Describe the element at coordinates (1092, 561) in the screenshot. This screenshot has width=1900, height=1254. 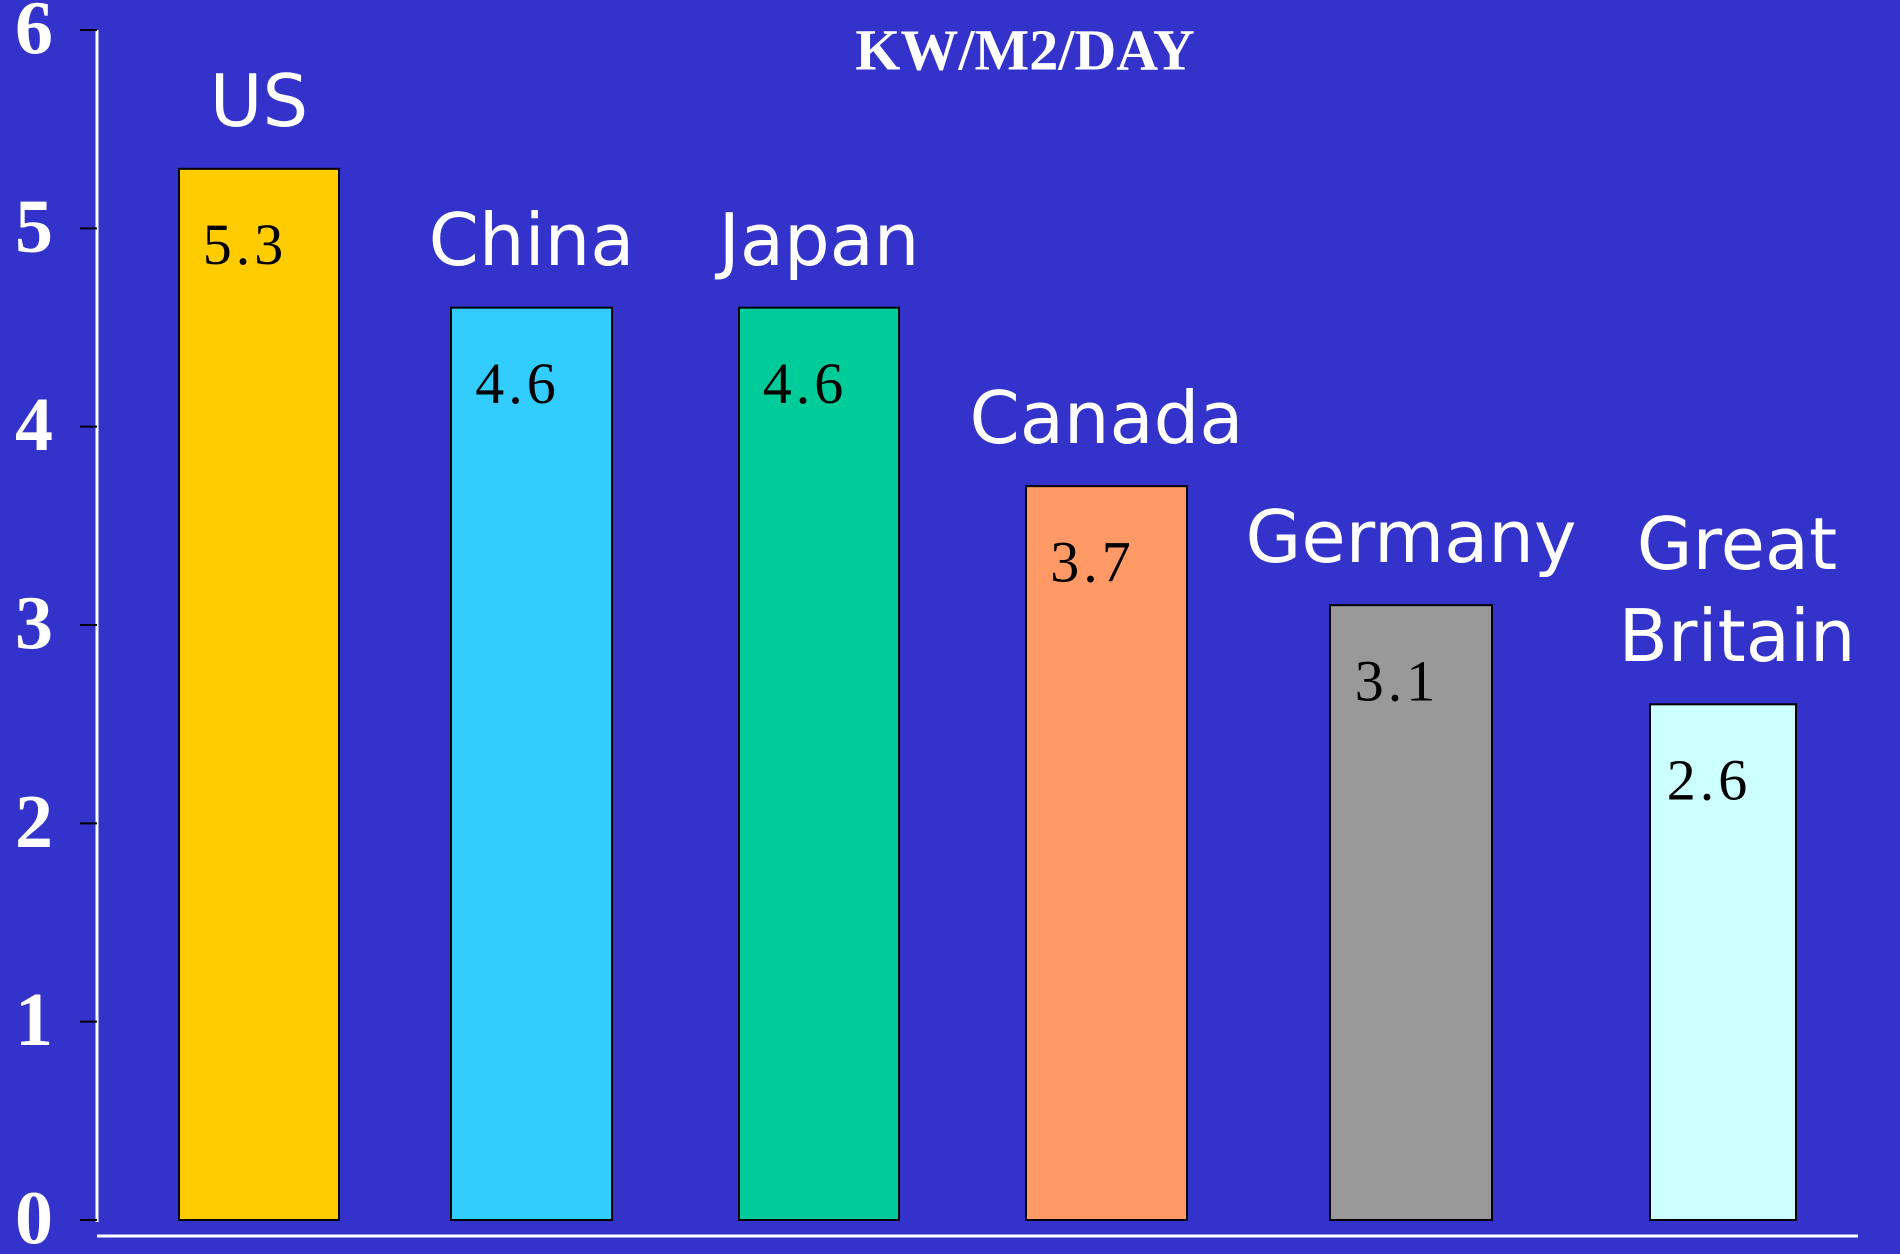
I see `value-label: 3.7` at that location.